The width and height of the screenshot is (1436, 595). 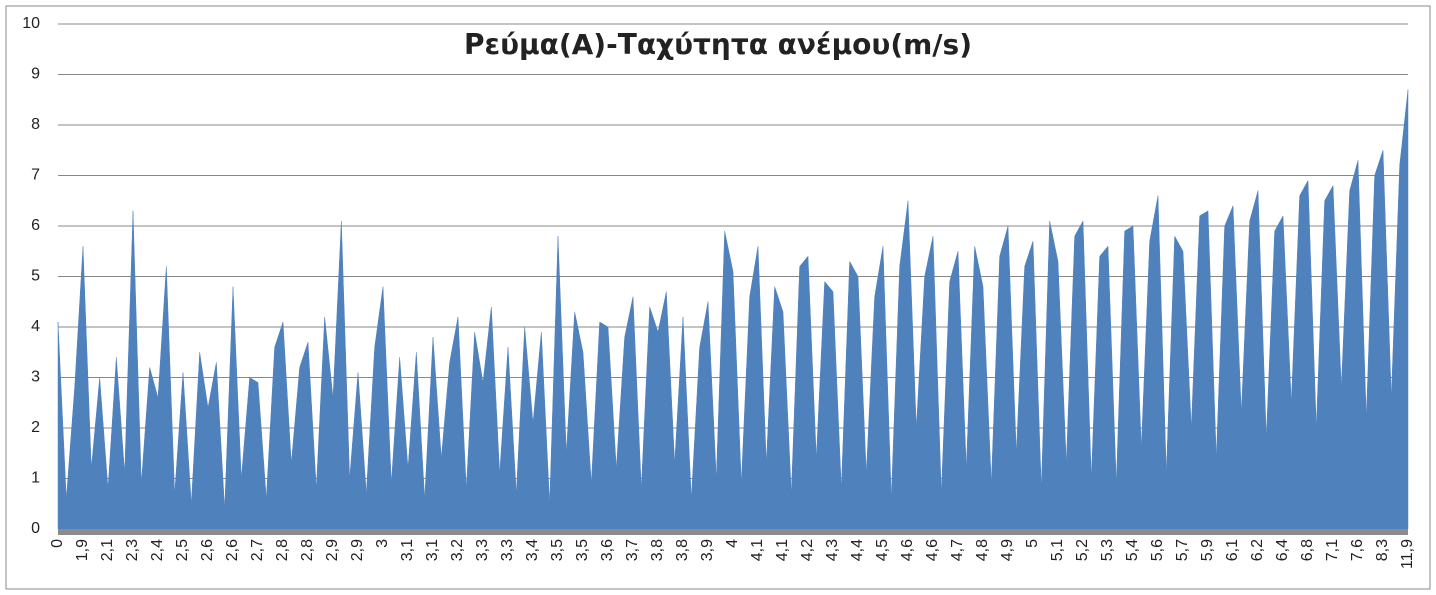 I want to click on x-tick-label: 4,4, so click(x=857, y=550).